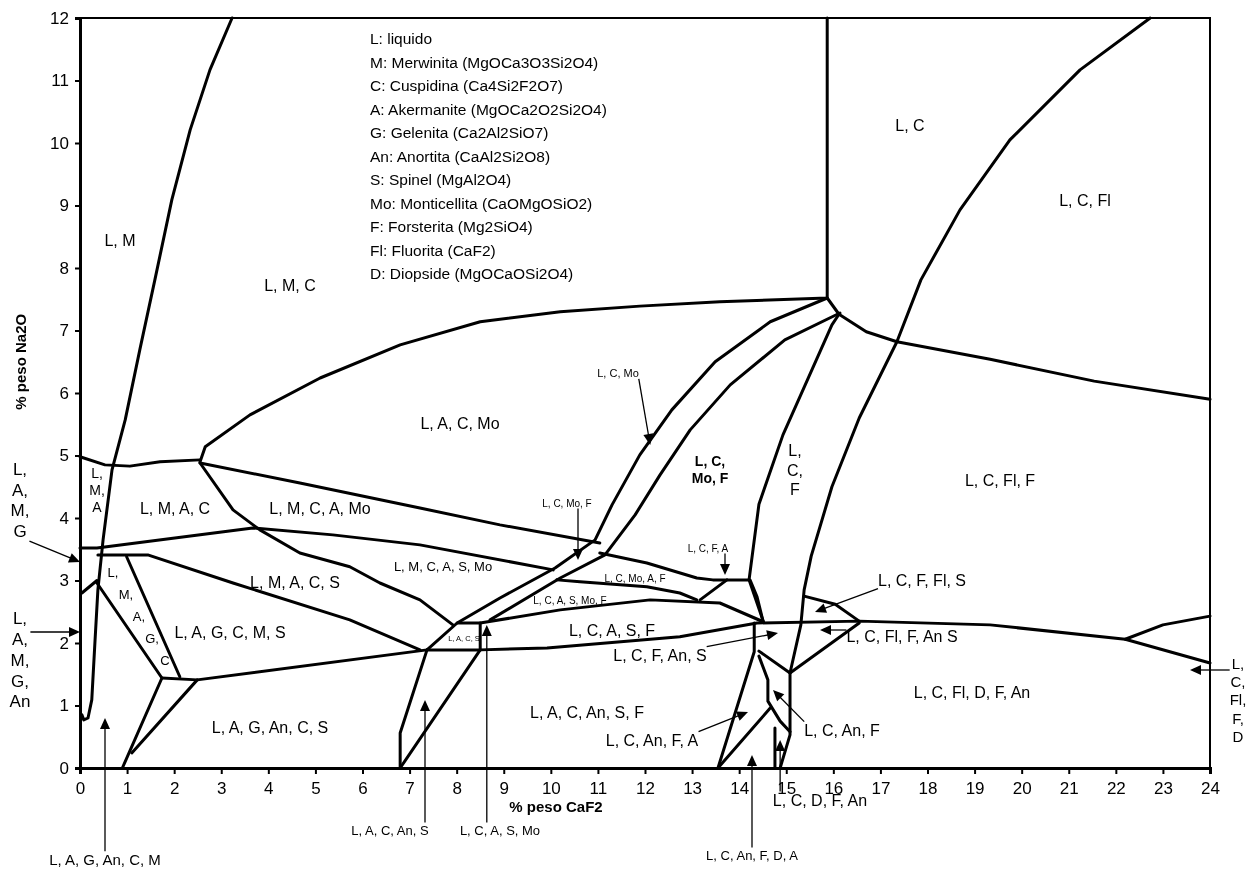 This screenshot has height=873, width=1254. Describe the element at coordinates (459, 132) in the screenshot. I see `annotation: G: Gelenita (Ca2Al2SiO7)` at that location.